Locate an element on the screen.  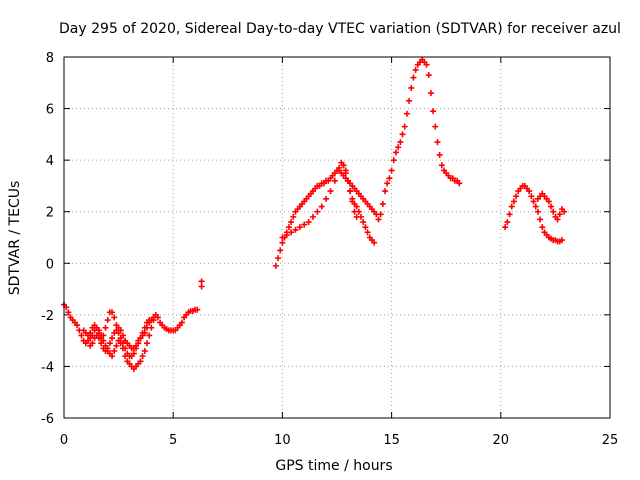
x-tick-label: 0 is located at coordinates (64, 440).